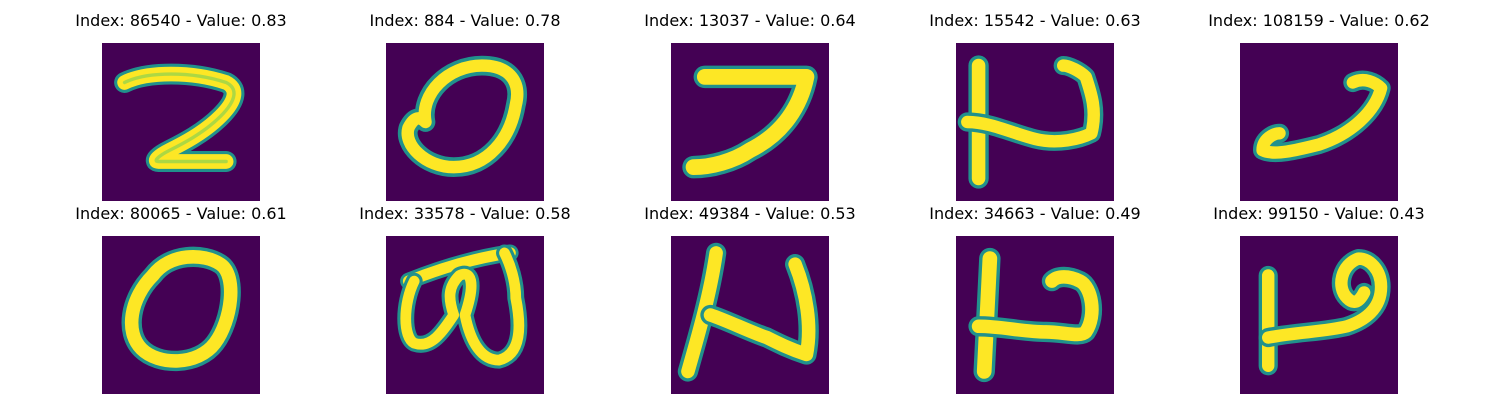  Describe the element at coordinates (465, 20) in the screenshot. I see `panel-title: Index: 884 - Value: 0.78` at that location.